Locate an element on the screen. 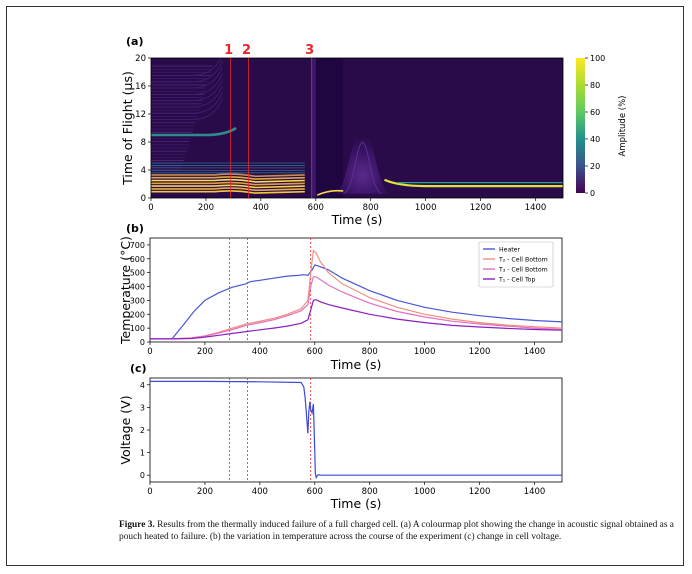 The image size is (692, 574). heatmap-xtick-label: 0 is located at coordinates (150, 208).